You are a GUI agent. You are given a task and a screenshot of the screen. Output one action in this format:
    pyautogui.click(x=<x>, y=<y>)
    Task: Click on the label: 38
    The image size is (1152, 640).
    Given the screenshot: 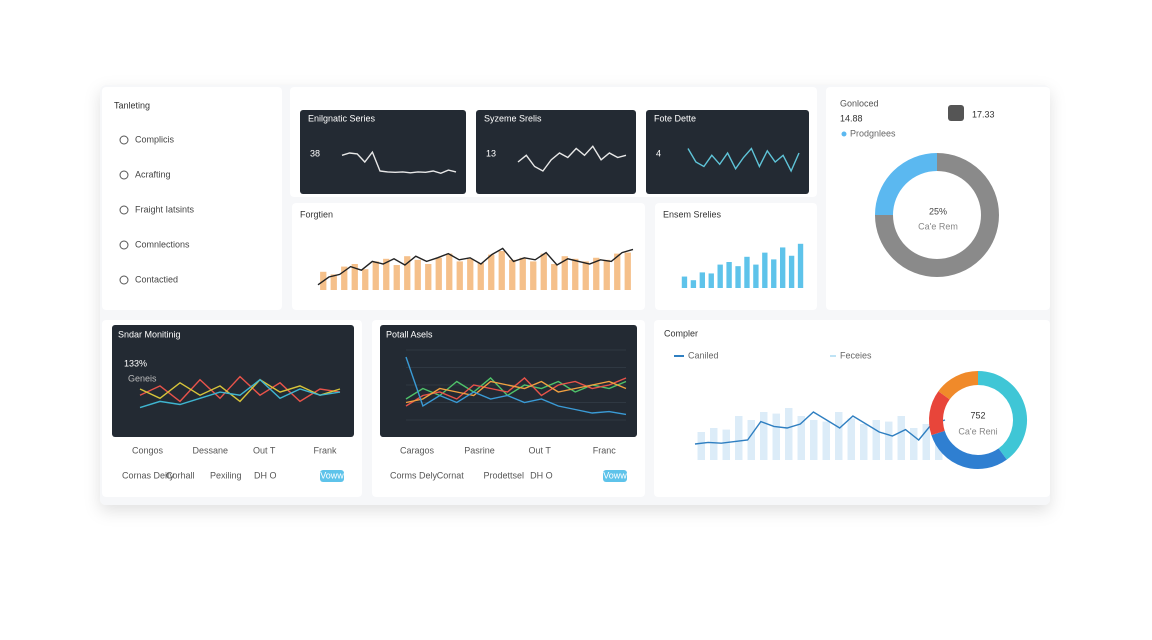 What is the action you would take?
    pyautogui.click(x=315, y=153)
    